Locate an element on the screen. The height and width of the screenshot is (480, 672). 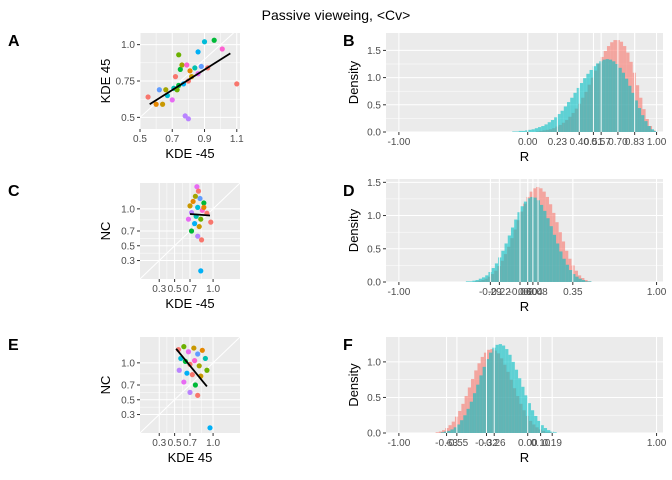
x-tick-label: 0.35 is located at coordinates (573, 292).